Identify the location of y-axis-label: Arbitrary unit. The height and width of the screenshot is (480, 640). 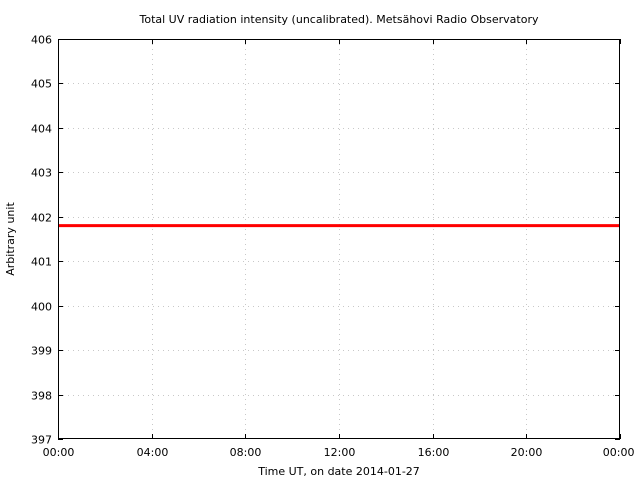
(10, 239).